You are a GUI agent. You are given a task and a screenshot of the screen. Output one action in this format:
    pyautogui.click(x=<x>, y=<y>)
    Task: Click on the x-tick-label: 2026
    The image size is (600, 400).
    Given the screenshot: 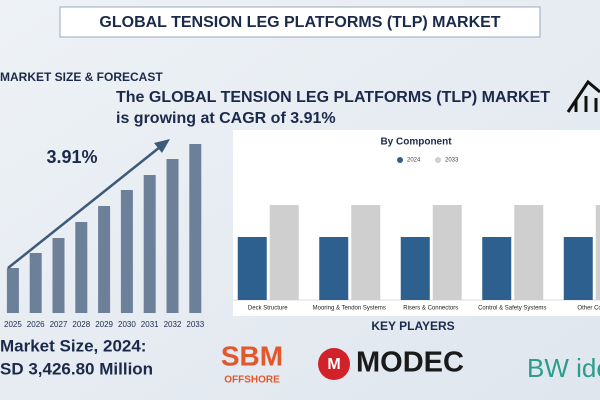 What is the action you would take?
    pyautogui.click(x=36, y=324)
    